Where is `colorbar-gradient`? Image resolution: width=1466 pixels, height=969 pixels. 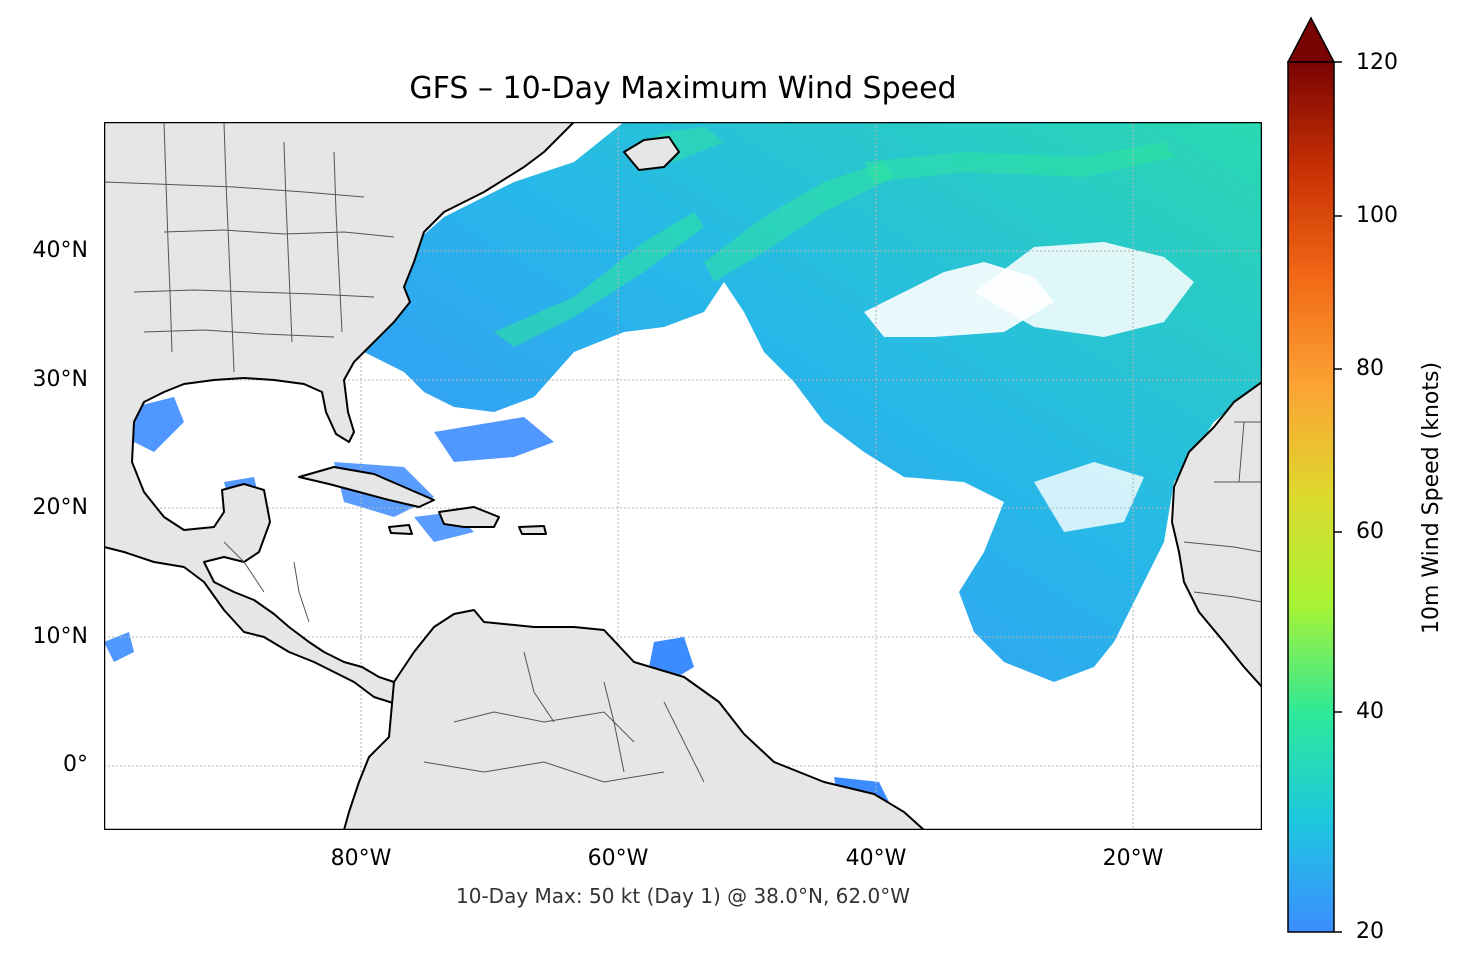 colorbar-gradient is located at coordinates (1311, 497).